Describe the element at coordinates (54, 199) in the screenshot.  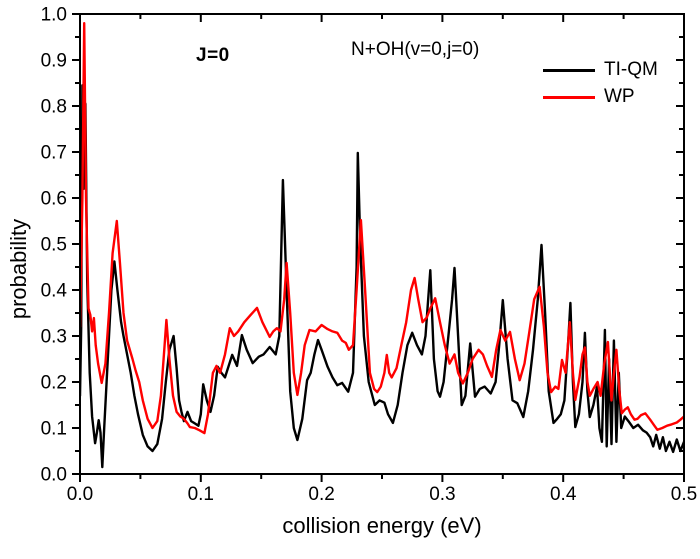
I see `y-tick-label: 0.6` at that location.